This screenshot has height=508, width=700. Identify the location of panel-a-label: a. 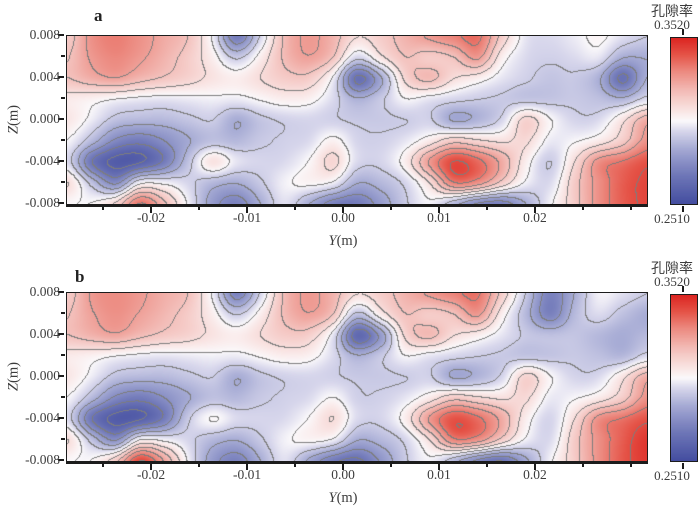
(98, 15).